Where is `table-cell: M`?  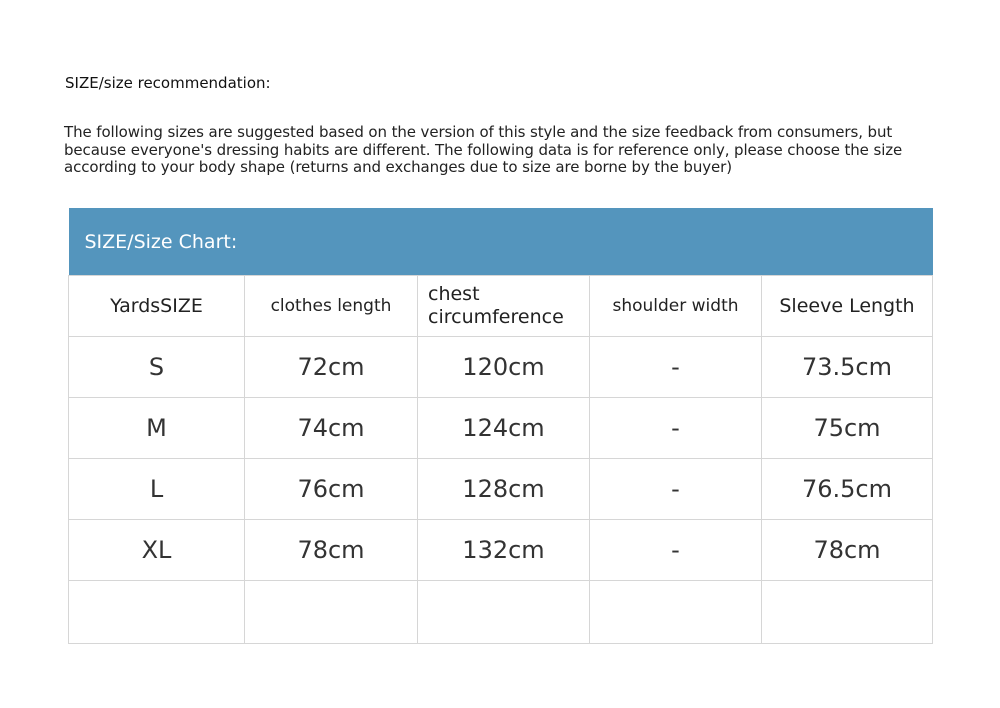
table-cell: M is located at coordinates (156, 428).